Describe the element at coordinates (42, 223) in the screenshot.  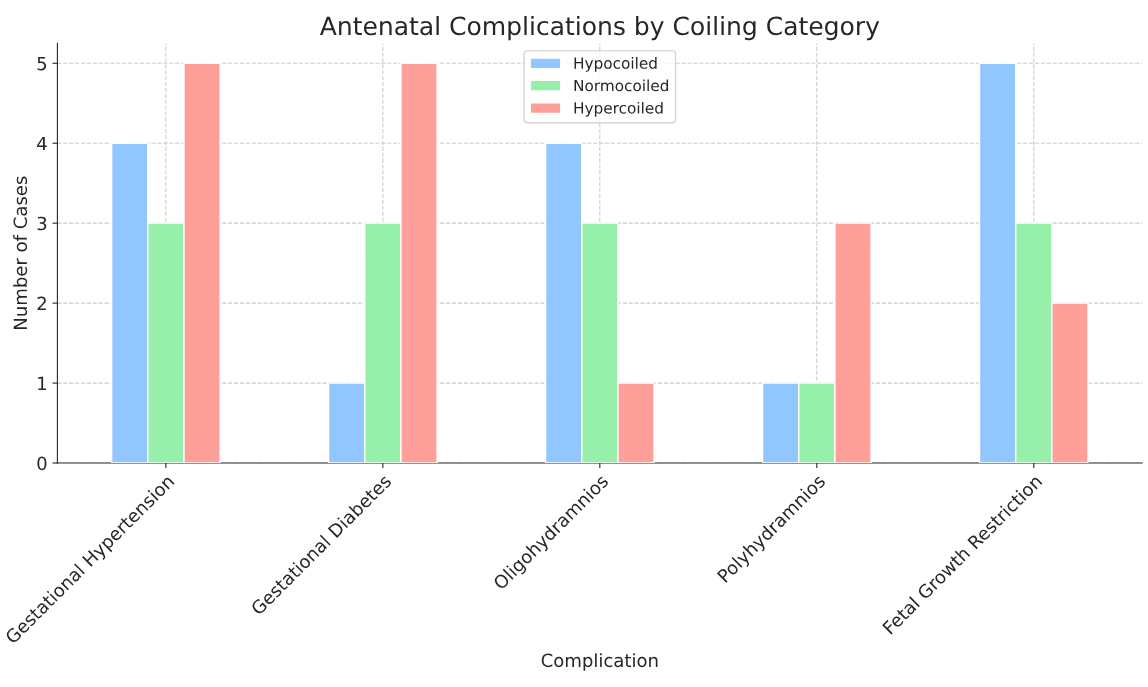
I see `y-tick-label: 3` at that location.